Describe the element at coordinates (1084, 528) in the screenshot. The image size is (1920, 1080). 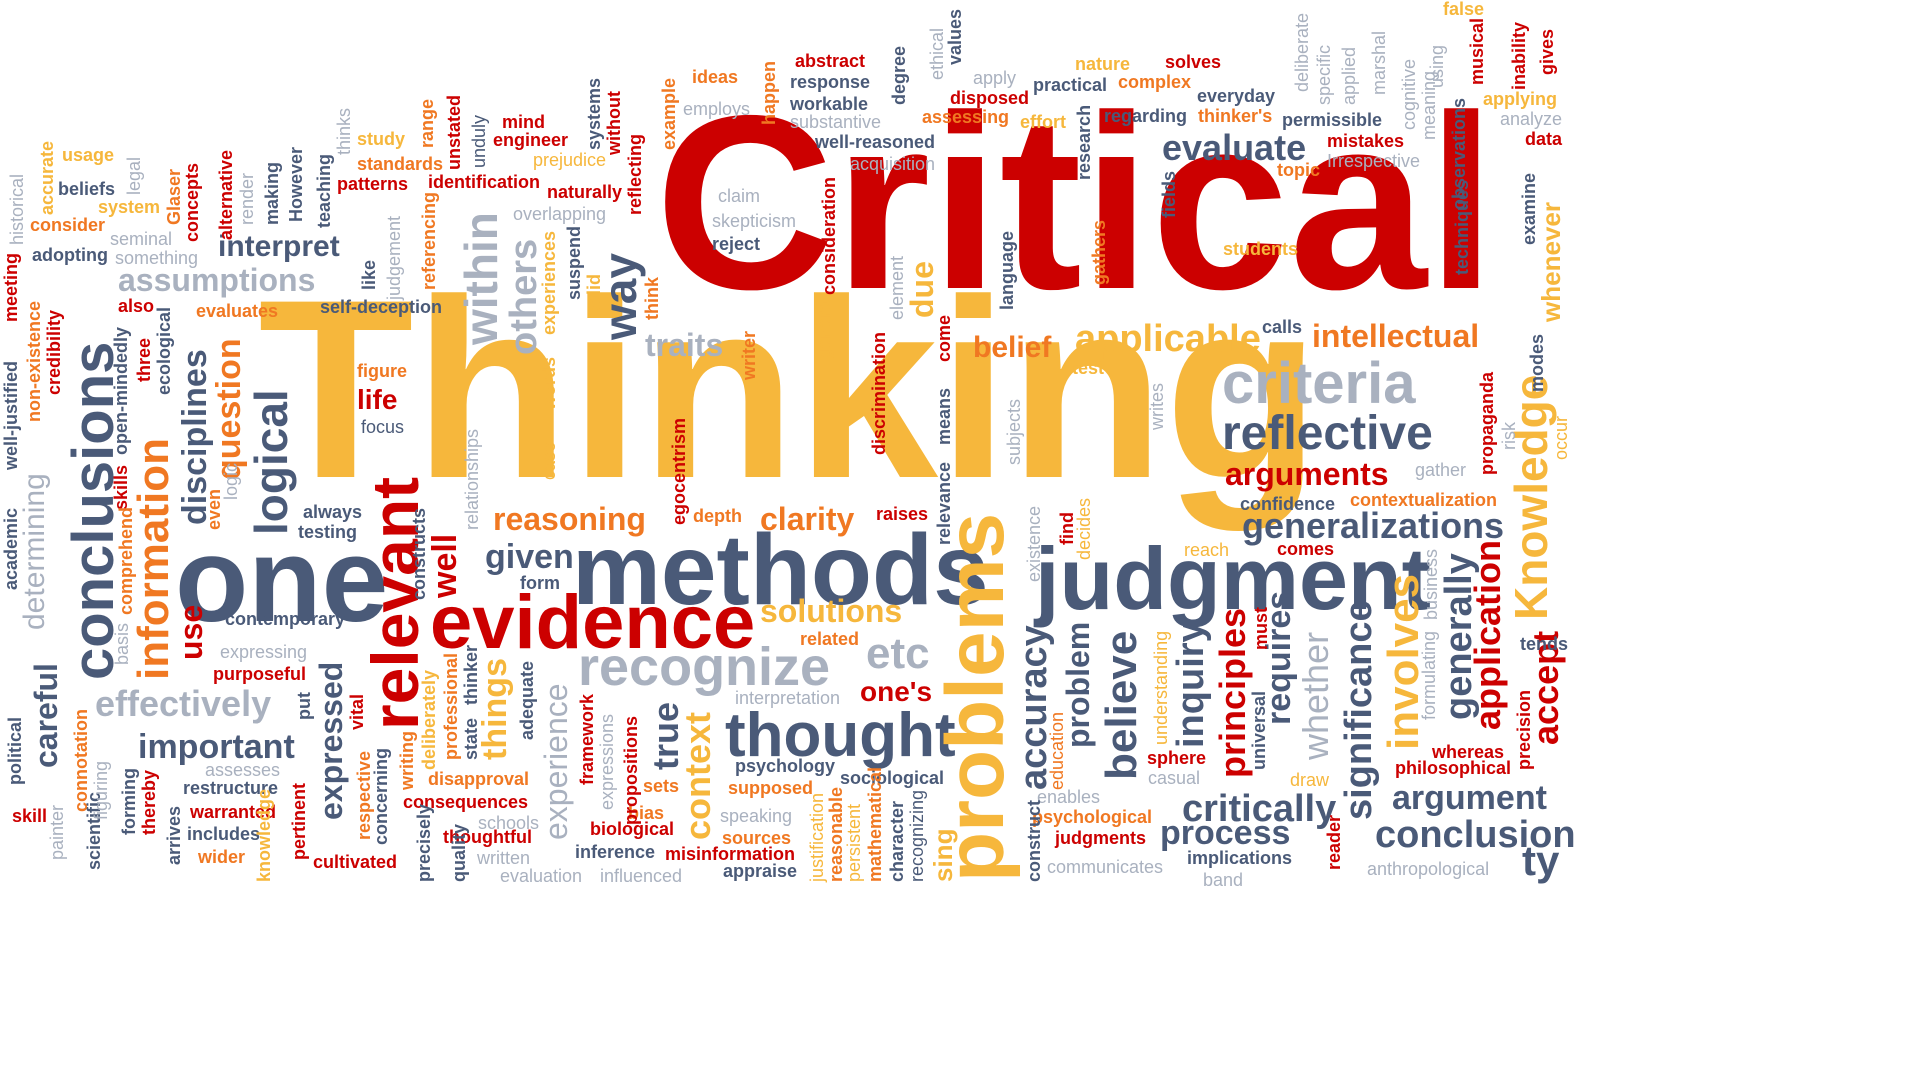
I see `word-decides: decides` at that location.